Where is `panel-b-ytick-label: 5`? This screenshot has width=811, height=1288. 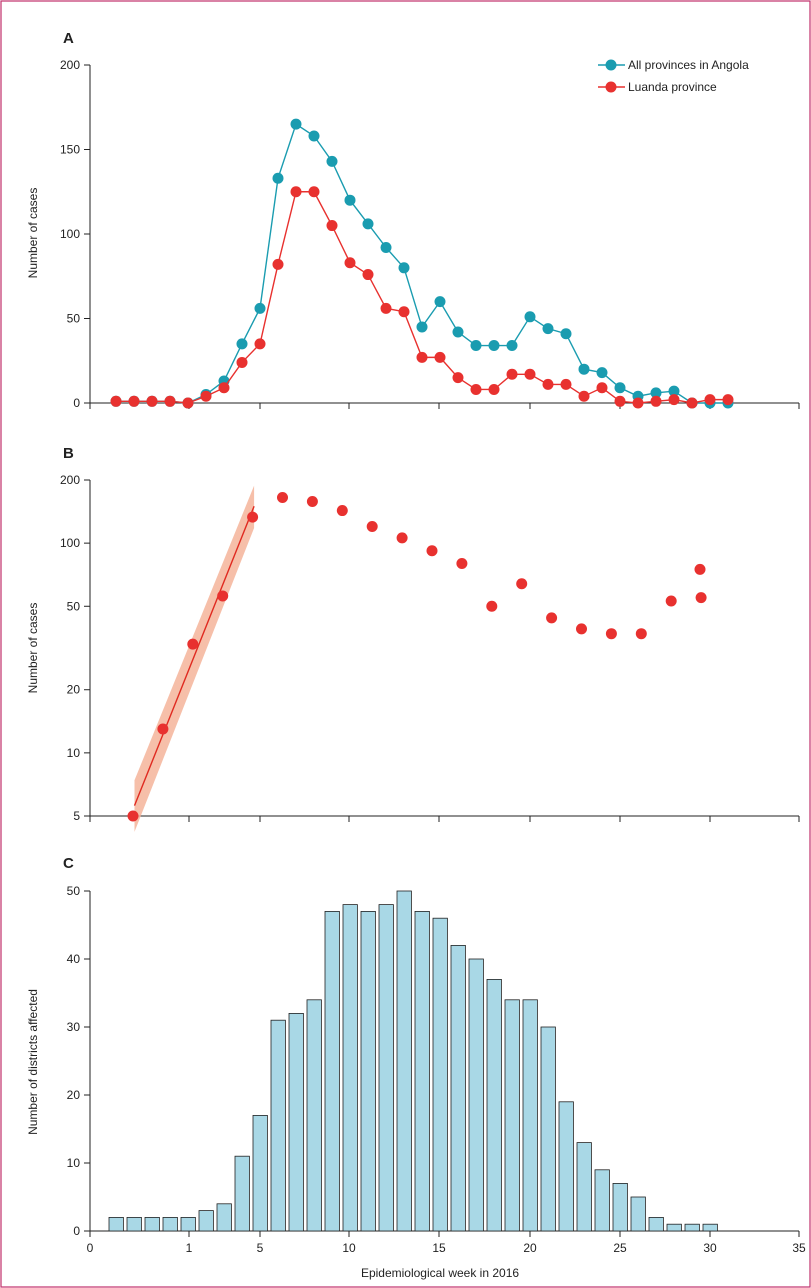
panel-b-ytick-label: 5 is located at coordinates (76, 816).